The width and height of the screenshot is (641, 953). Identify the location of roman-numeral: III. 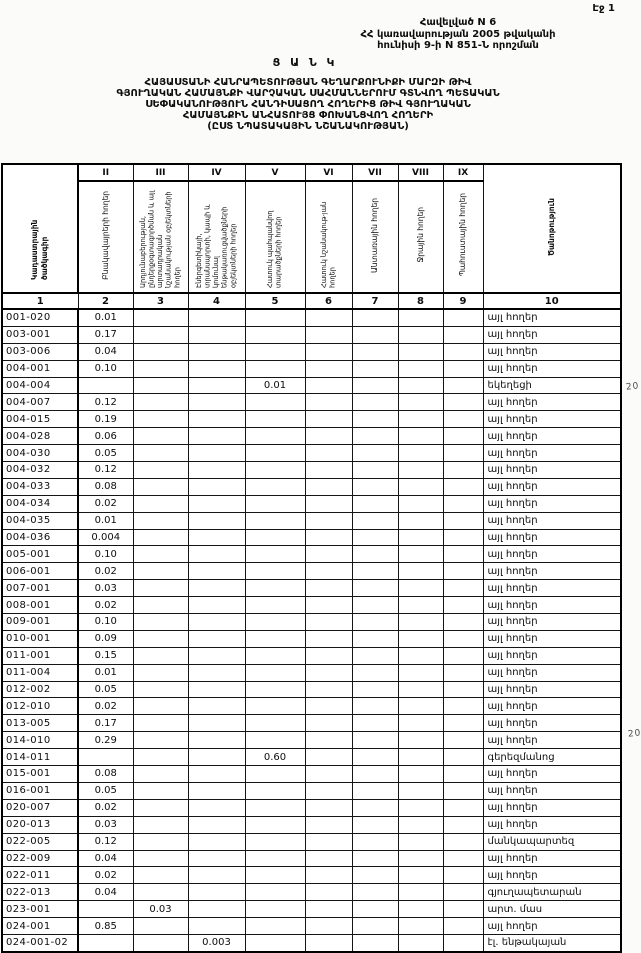
(160, 172).